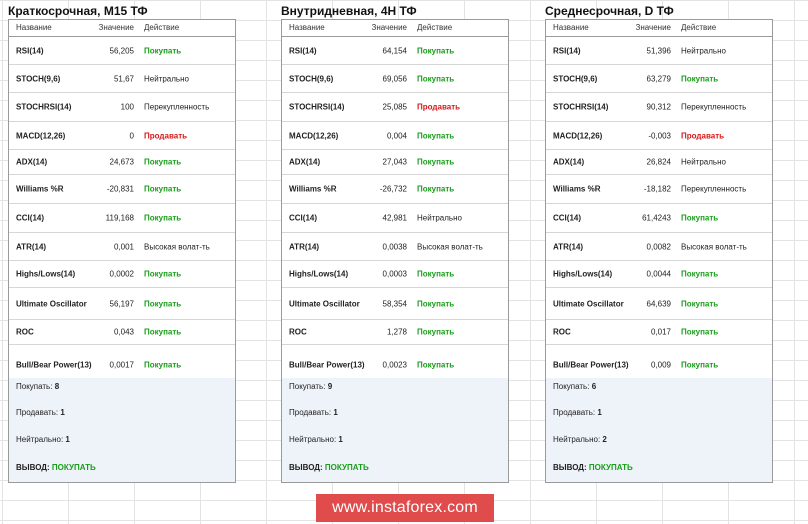 The image size is (808, 524). What do you see at coordinates (659, 51) in the screenshot?
I see `table-row: RSI(14) 51,396 Нейтрально` at bounding box center [659, 51].